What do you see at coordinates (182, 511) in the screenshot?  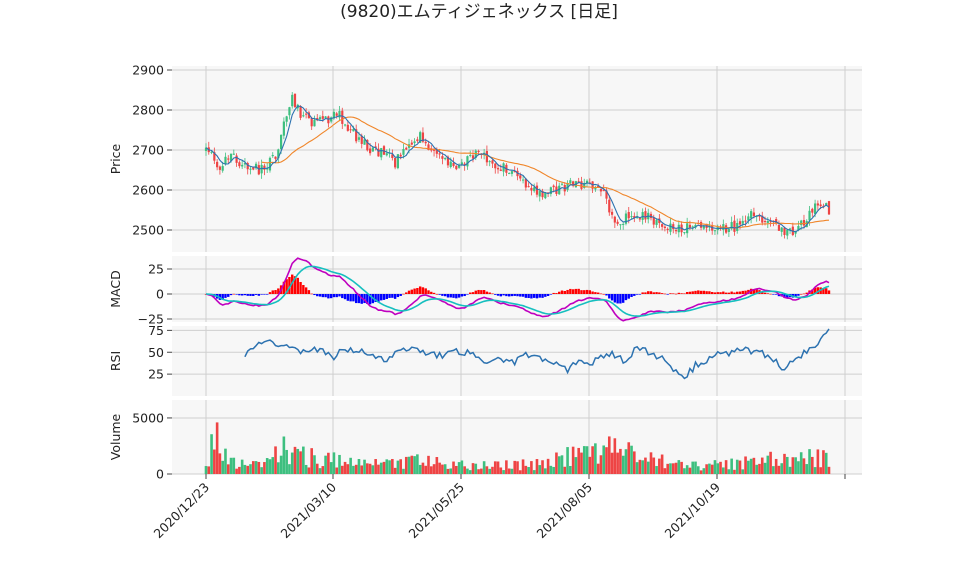 I see `x-tick-label: 2020/12/23` at bounding box center [182, 511].